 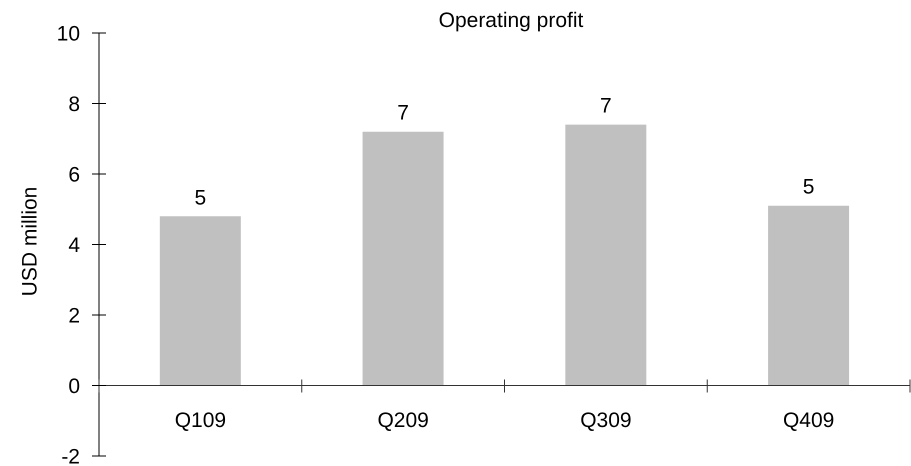 I want to click on x-tick-label: Q309, so click(x=606, y=420).